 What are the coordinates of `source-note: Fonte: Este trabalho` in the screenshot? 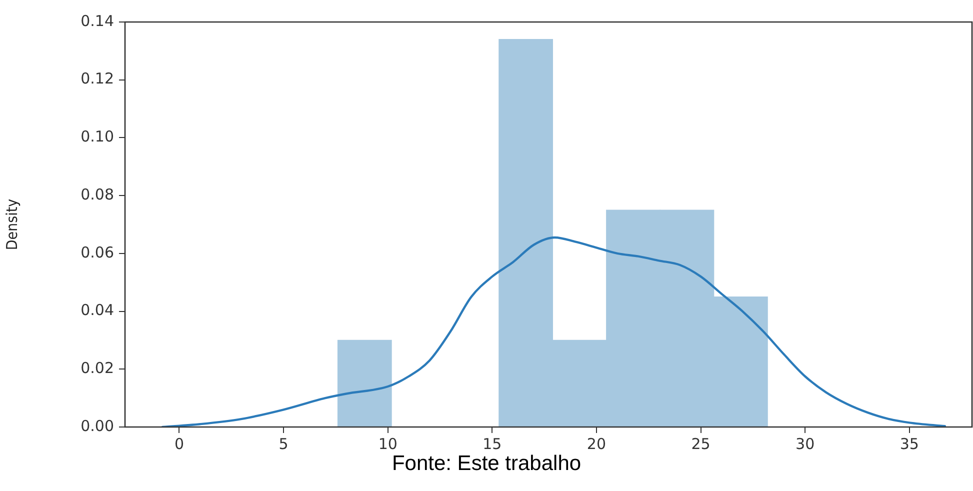 It's located at (486, 464).